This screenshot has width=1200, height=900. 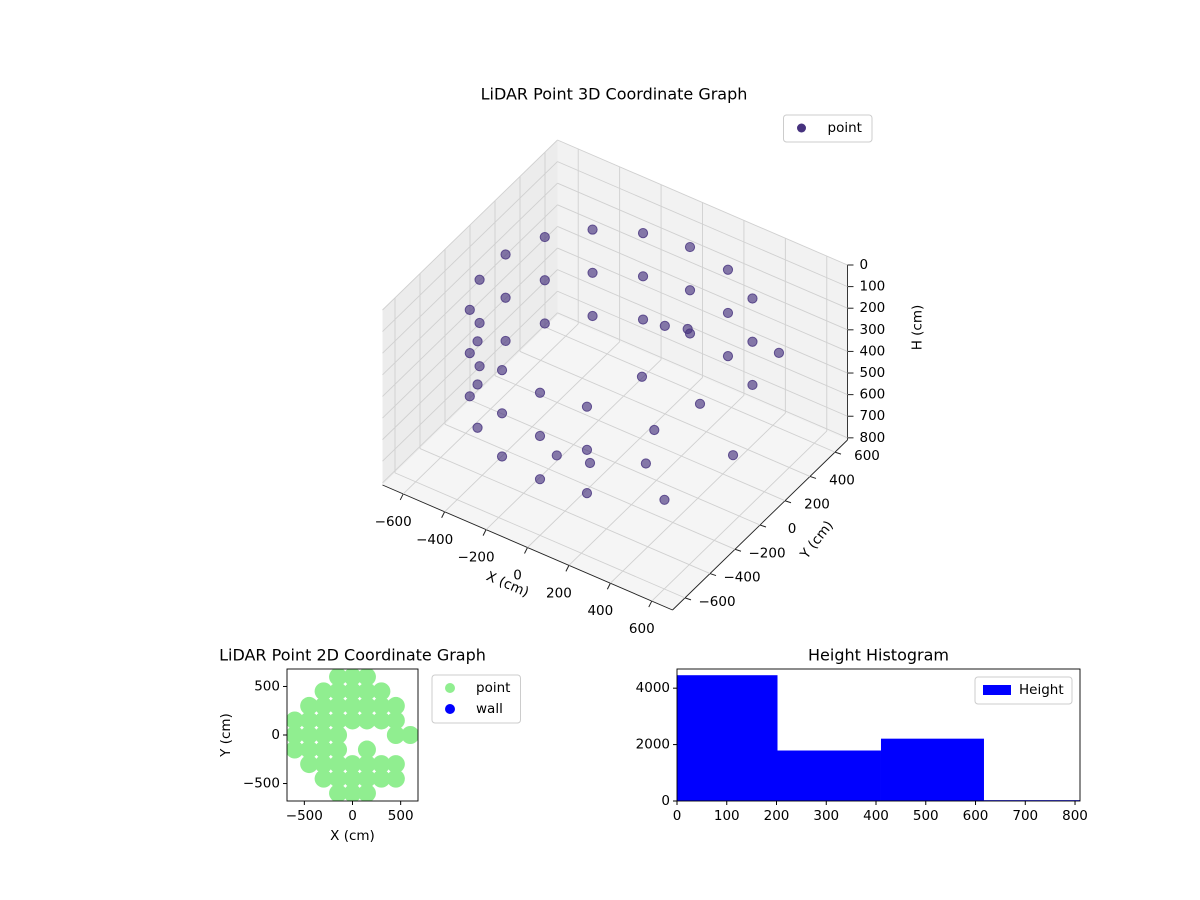 I want to click on legend-label: wall, so click(x=489, y=709).